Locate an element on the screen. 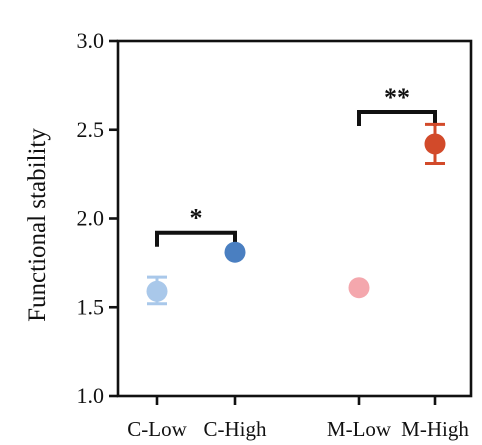 The image size is (482, 445). x-axis-ticks: C-Low C-High M-Low M-High is located at coordinates (298, 418).